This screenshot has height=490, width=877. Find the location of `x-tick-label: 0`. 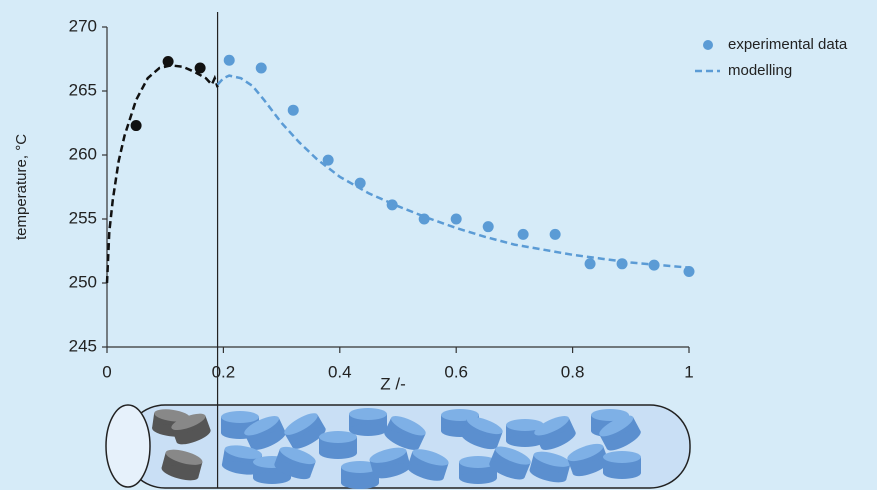

x-tick-label: 0 is located at coordinates (106, 371).